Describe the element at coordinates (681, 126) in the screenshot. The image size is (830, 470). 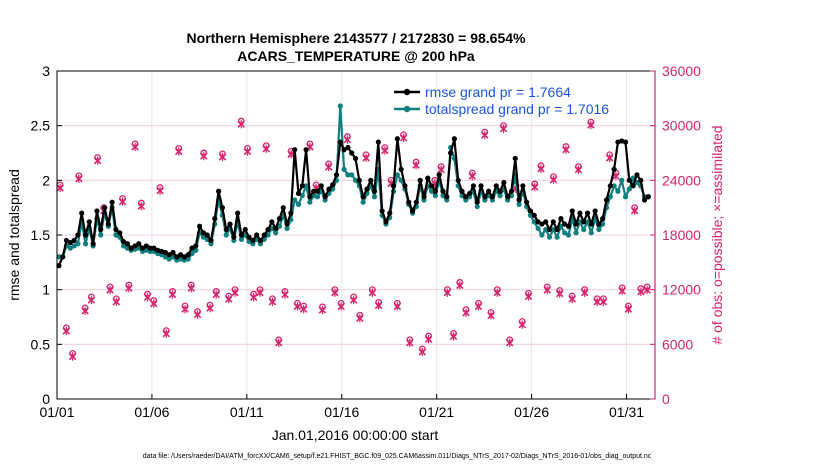
I see `y-right-tick-label: 30000` at that location.